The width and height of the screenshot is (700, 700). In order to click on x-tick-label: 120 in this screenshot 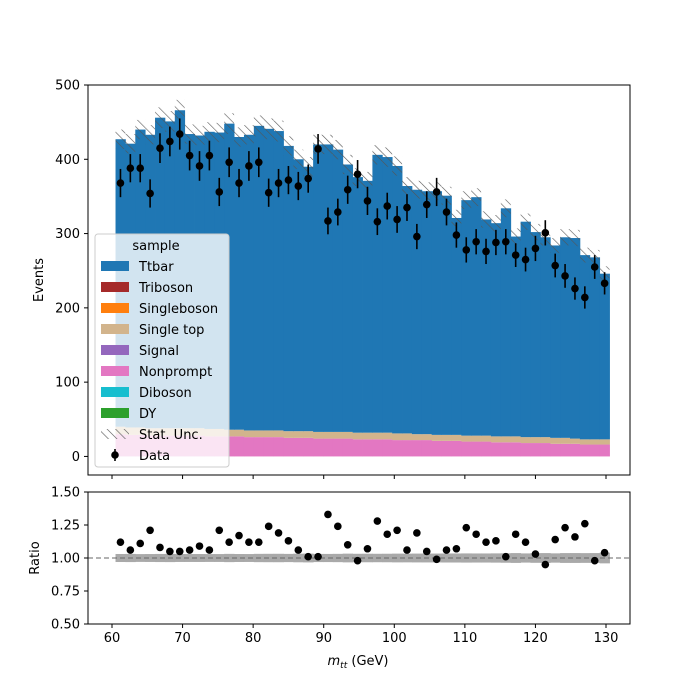, I will do `click(535, 638)`.